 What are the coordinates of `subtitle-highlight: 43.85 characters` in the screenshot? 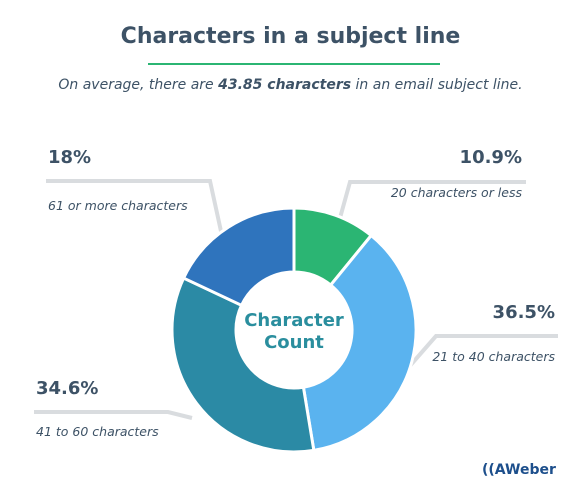 It's located at (285, 85).